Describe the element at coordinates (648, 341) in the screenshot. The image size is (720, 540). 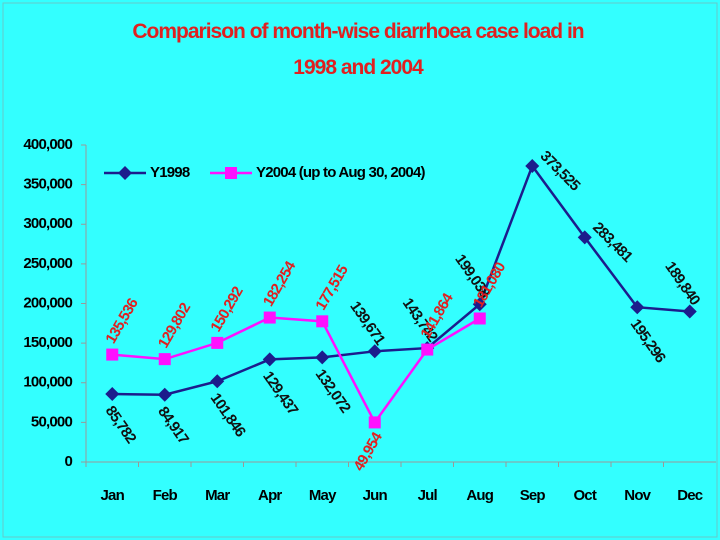
I see `data-label: 195,296` at that location.